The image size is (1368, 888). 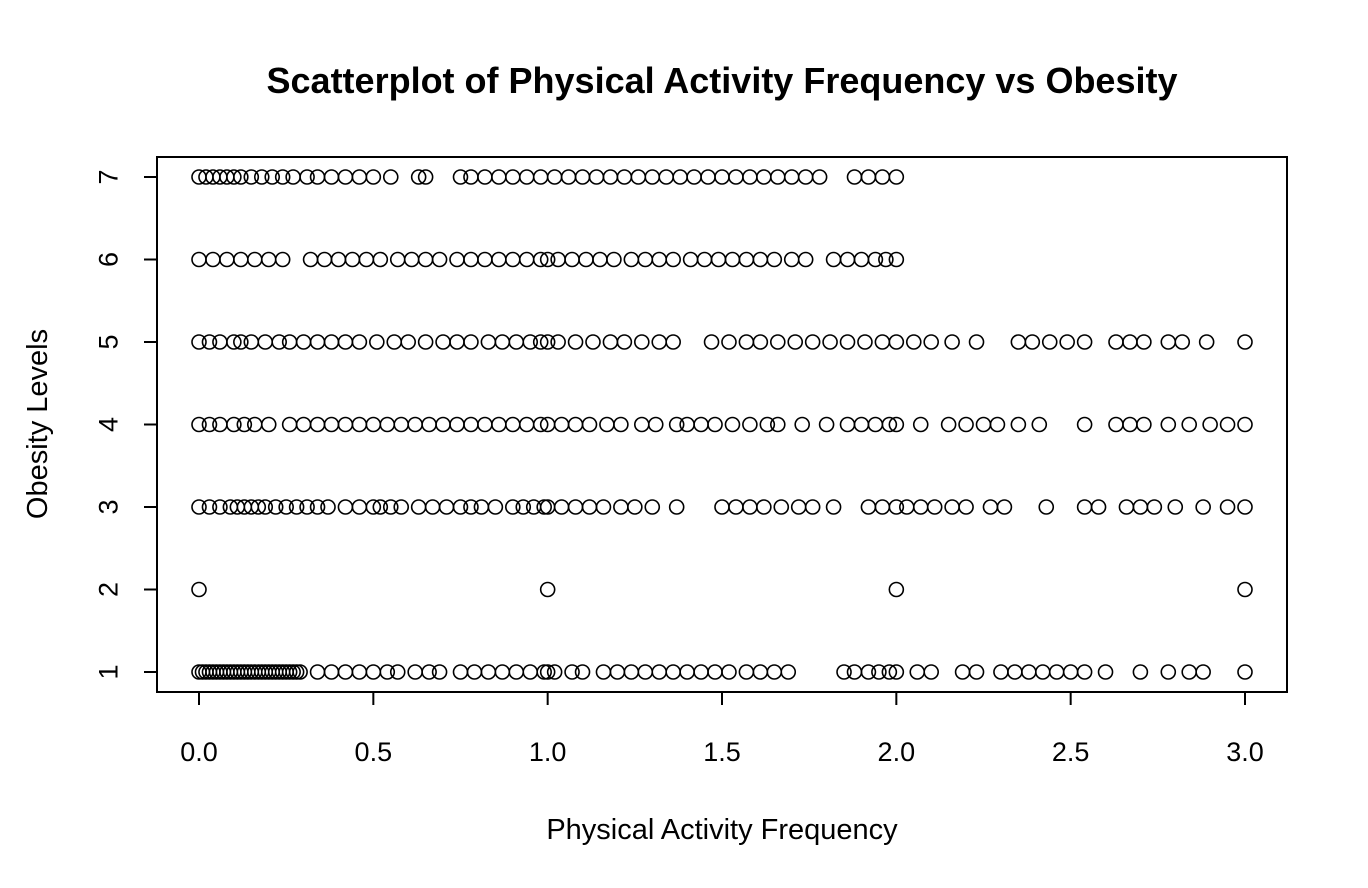 I want to click on x-tick-label: 2.0, so click(x=897, y=752).